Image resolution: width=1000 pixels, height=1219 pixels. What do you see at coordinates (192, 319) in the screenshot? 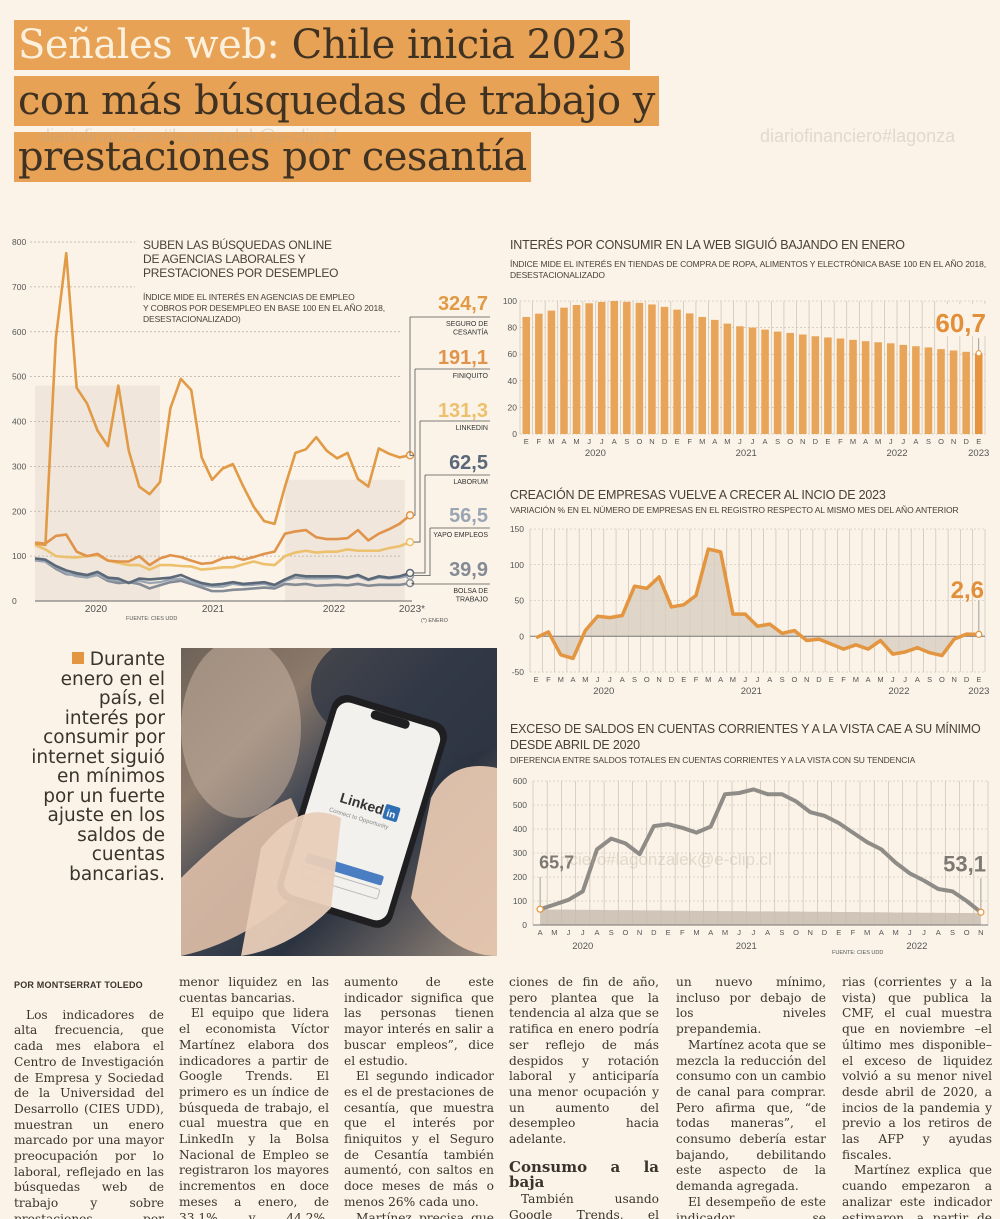
I see `subtitle-line: DESESTACIONALIZADO)` at bounding box center [192, 319].